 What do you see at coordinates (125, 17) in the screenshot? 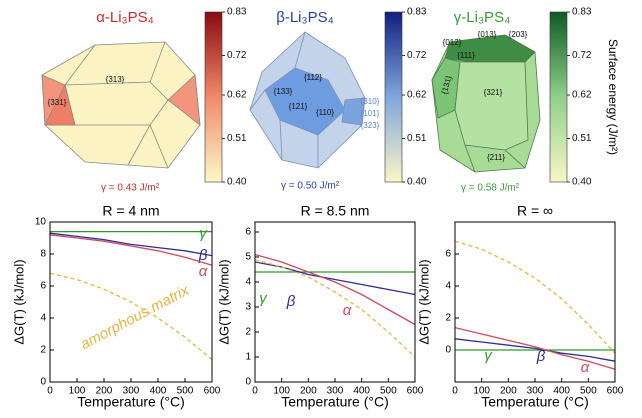
I see `crystal-title: α-Li₃PS₄` at bounding box center [125, 17].